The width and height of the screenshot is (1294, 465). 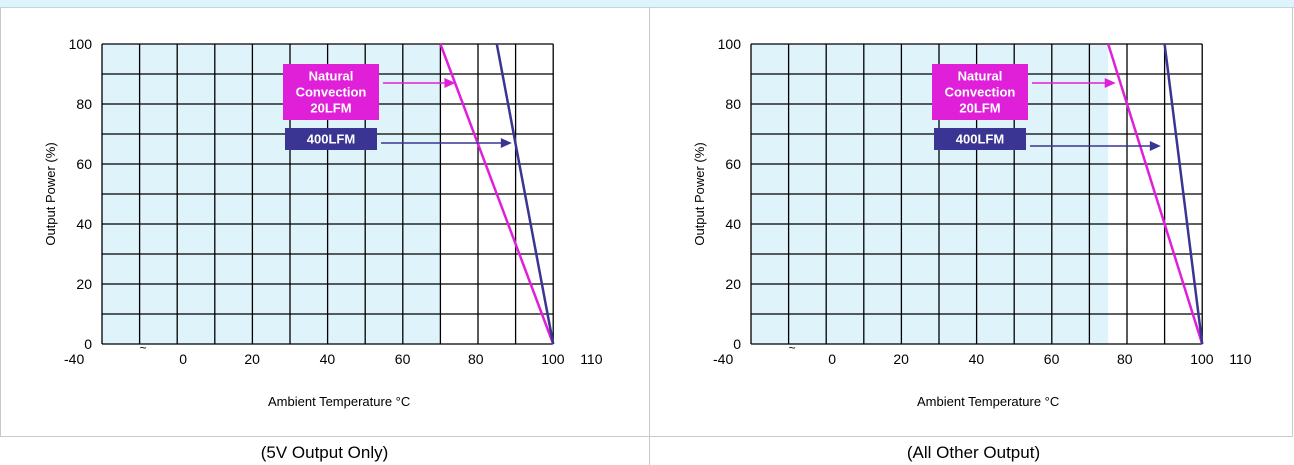 I want to click on caption-5v-output-only: (5V Output Only), so click(x=324, y=452).